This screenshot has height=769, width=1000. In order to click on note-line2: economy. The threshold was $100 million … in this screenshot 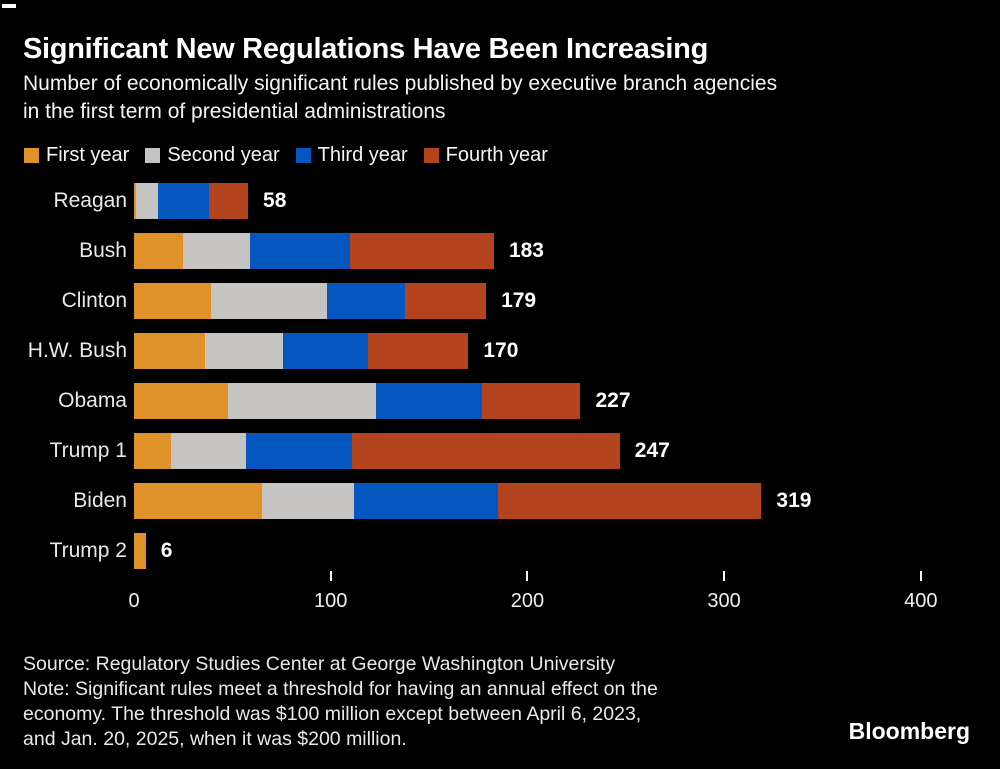, I will do `click(332, 714)`.